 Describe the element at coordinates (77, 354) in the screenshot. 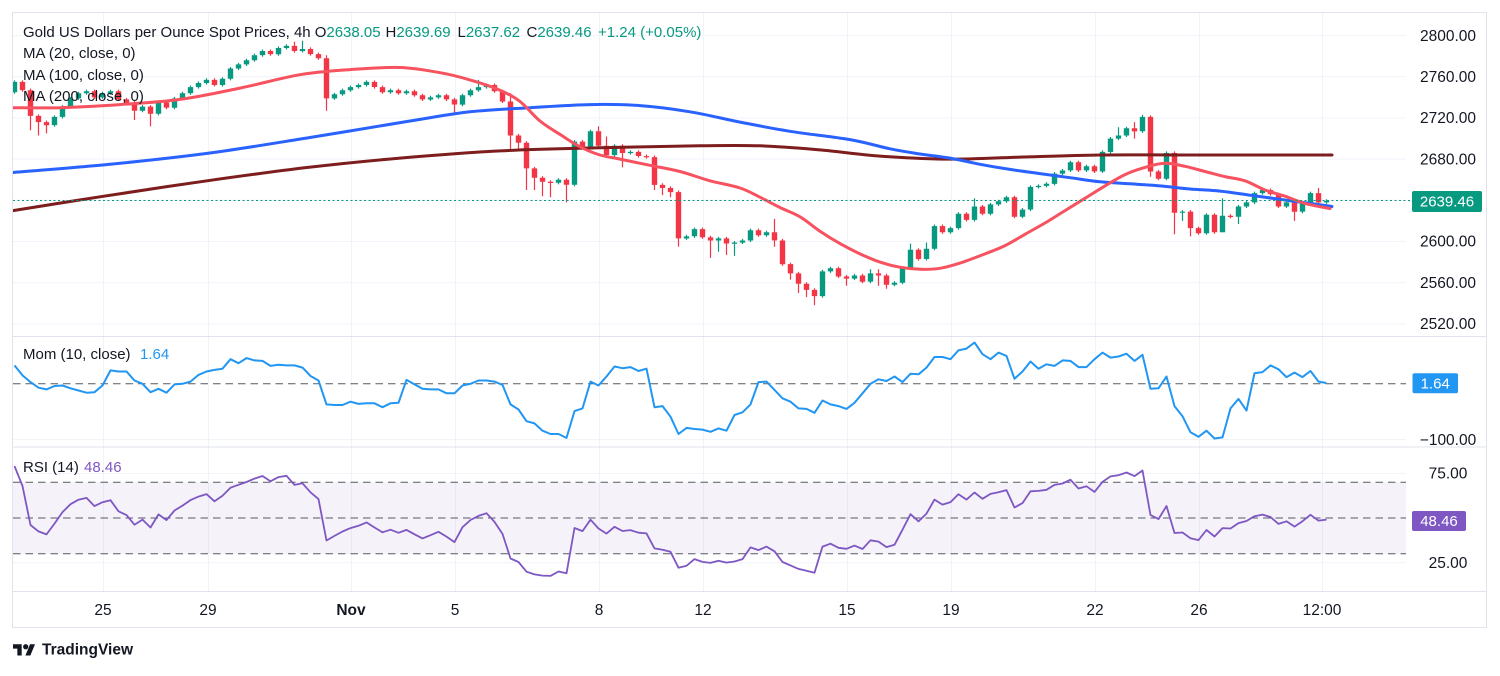

I see `svg-text: Mom (10, close)` at that location.